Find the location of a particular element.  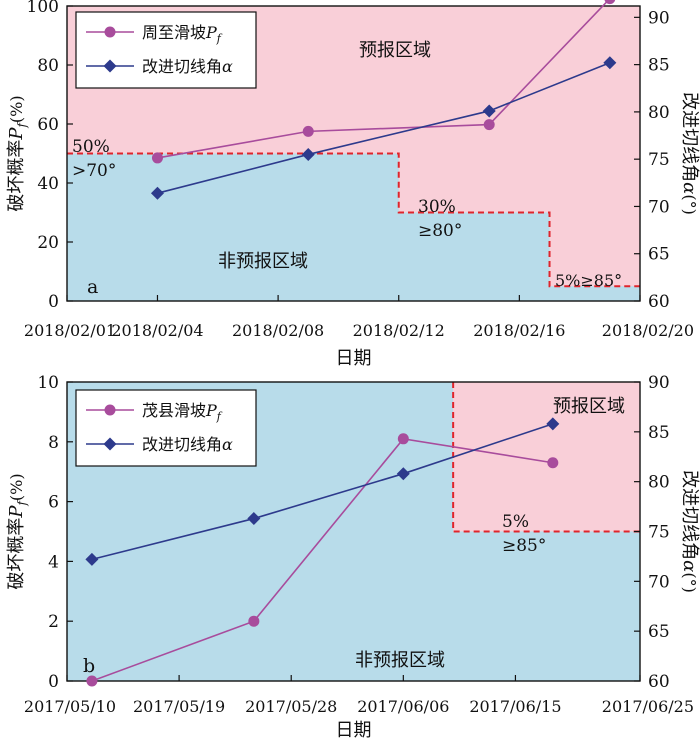

panel-b-legend-box is located at coordinates (166, 428).